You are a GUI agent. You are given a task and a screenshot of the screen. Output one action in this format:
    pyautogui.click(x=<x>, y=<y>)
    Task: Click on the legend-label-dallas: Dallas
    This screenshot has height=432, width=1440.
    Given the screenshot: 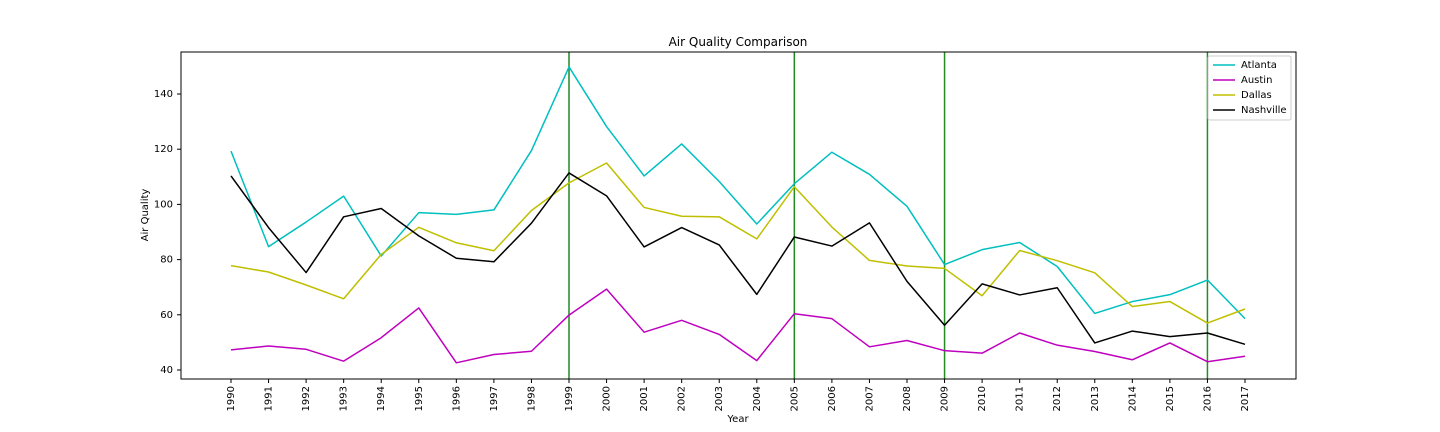 What is the action you would take?
    pyautogui.click(x=1256, y=95)
    